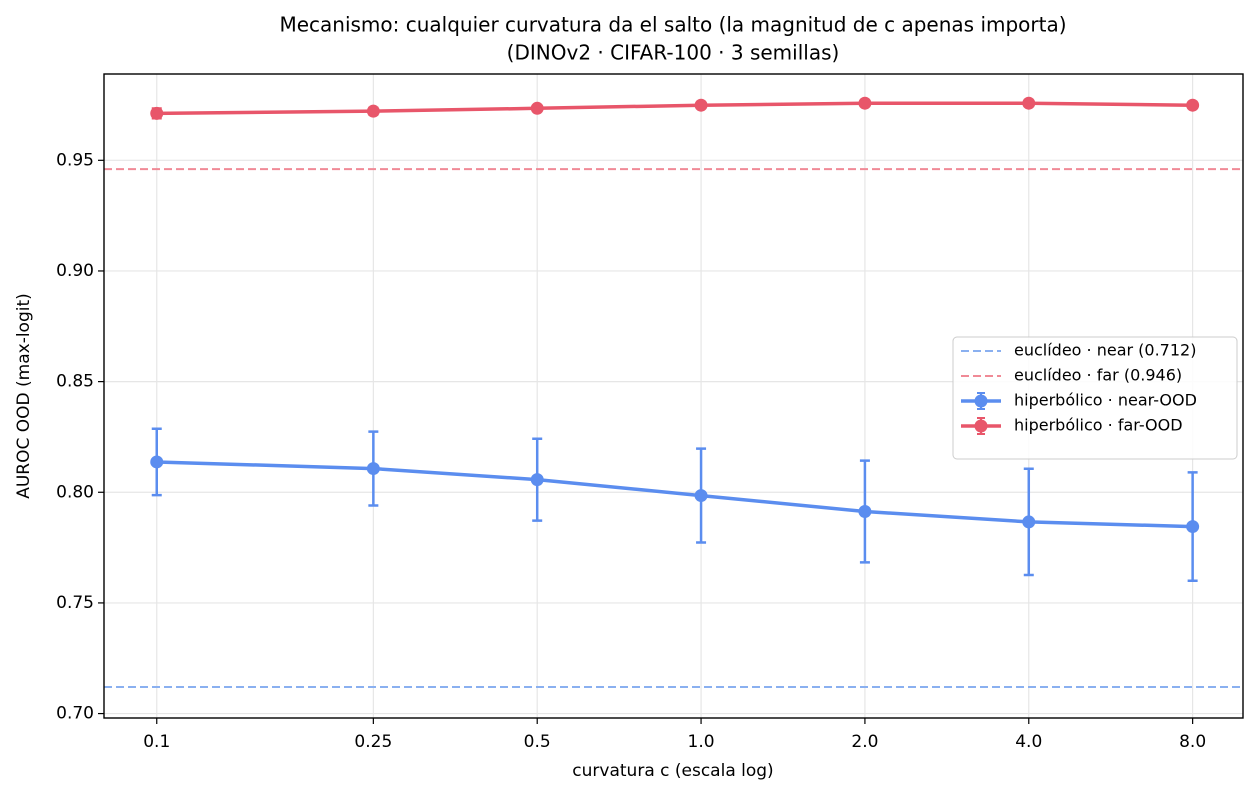 This screenshot has height=799, width=1259. What do you see at coordinates (75, 160) in the screenshot?
I see `y-tick-label: 0.95` at bounding box center [75, 160].